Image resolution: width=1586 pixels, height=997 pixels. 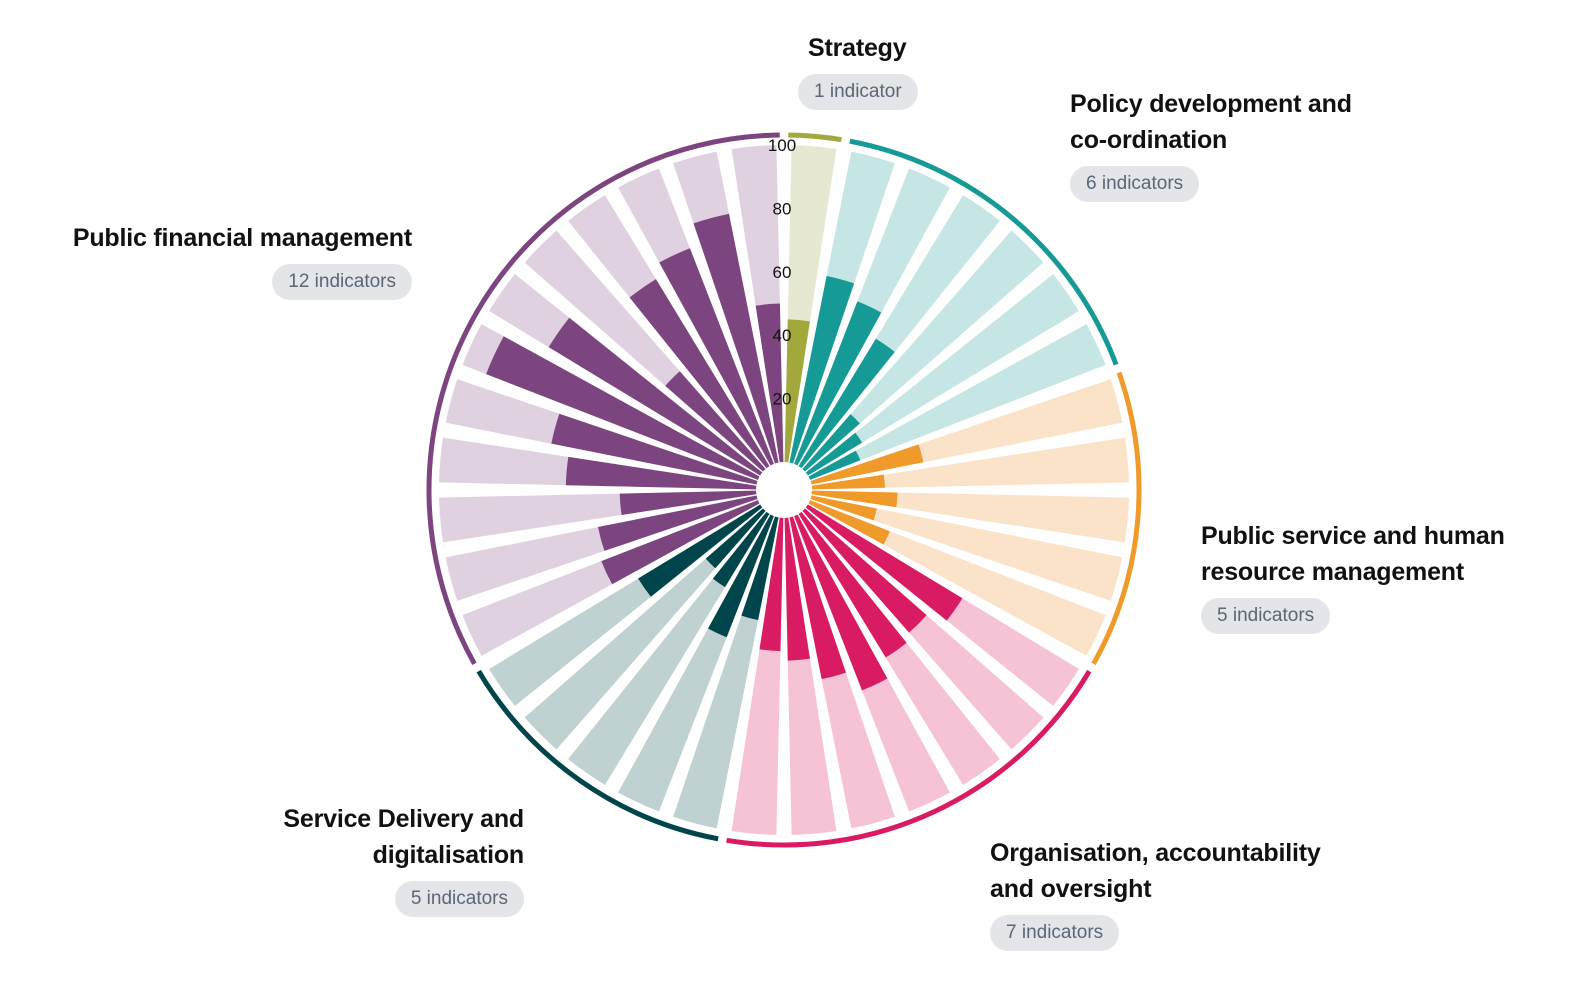 I want to click on group-title-line: co-ordination, so click(x=1149, y=140).